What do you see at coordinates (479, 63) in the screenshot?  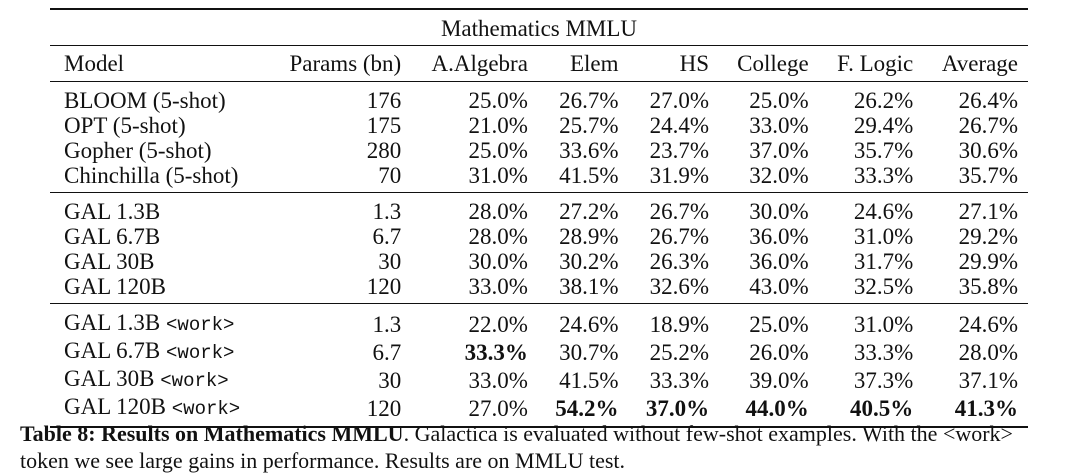 I see `column-header: A.Algebra` at bounding box center [479, 63].